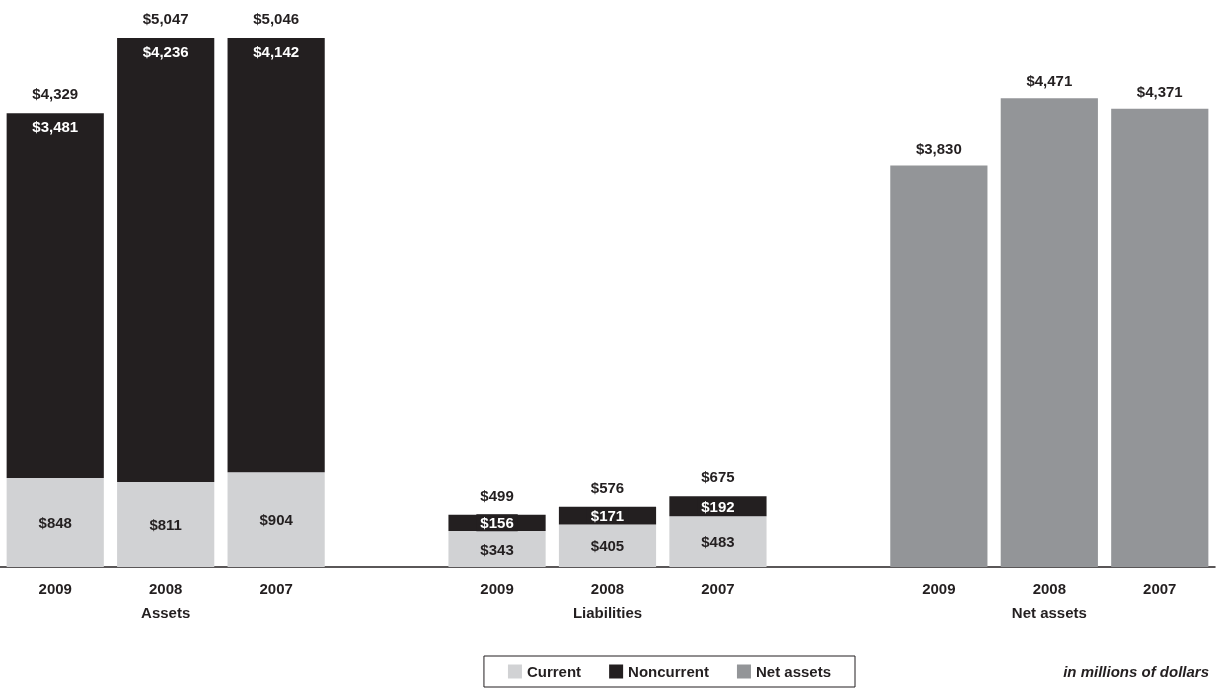 This screenshot has height=695, width=1217. I want to click on total-label: $5,047, so click(165, 18).